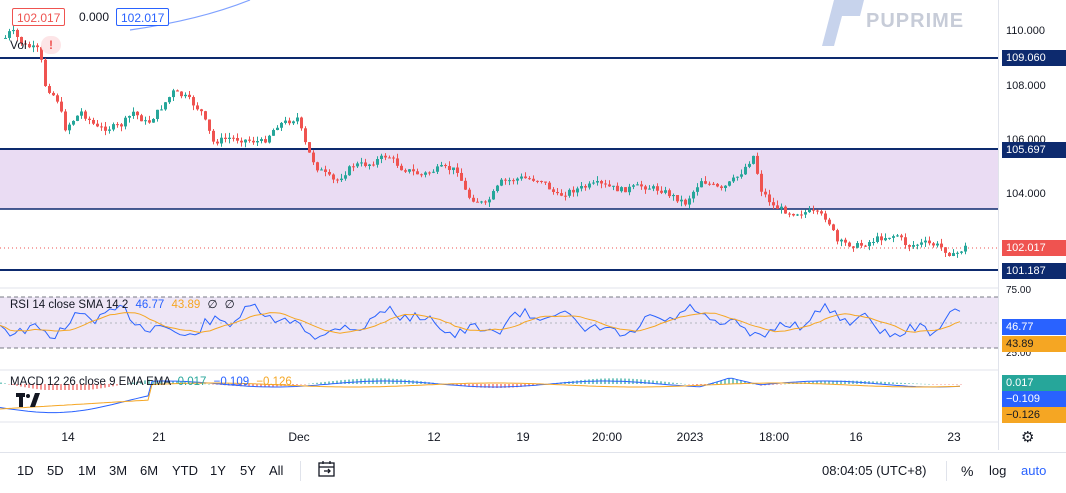 The height and width of the screenshot is (493, 1066). I want to click on price-box-left: 102.017, so click(39, 17).